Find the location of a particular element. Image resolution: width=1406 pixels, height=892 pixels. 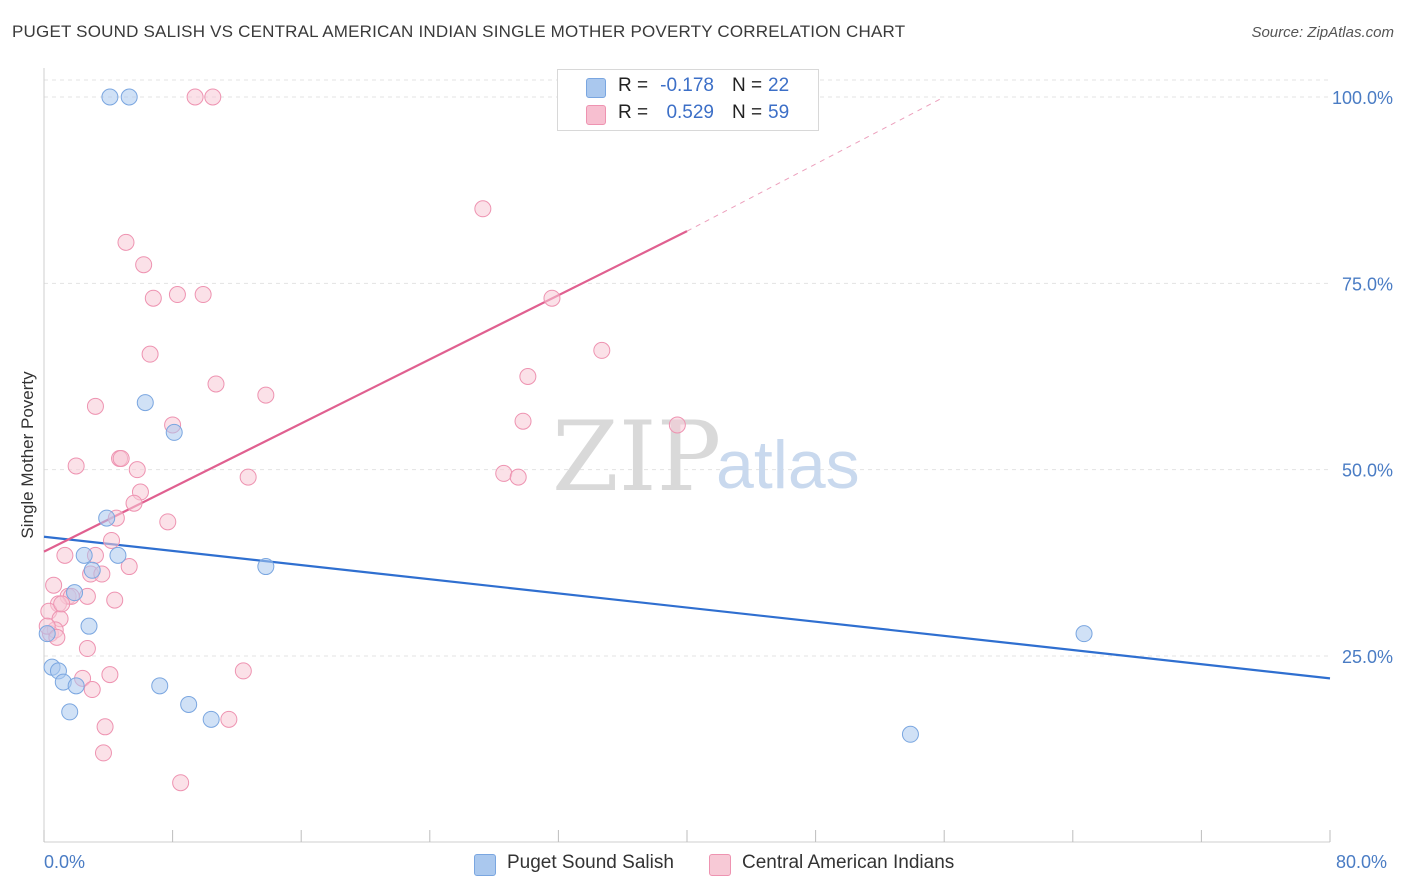

legend-row-central-american: R = 0.529 N = 59 is located at coordinates (688, 114).